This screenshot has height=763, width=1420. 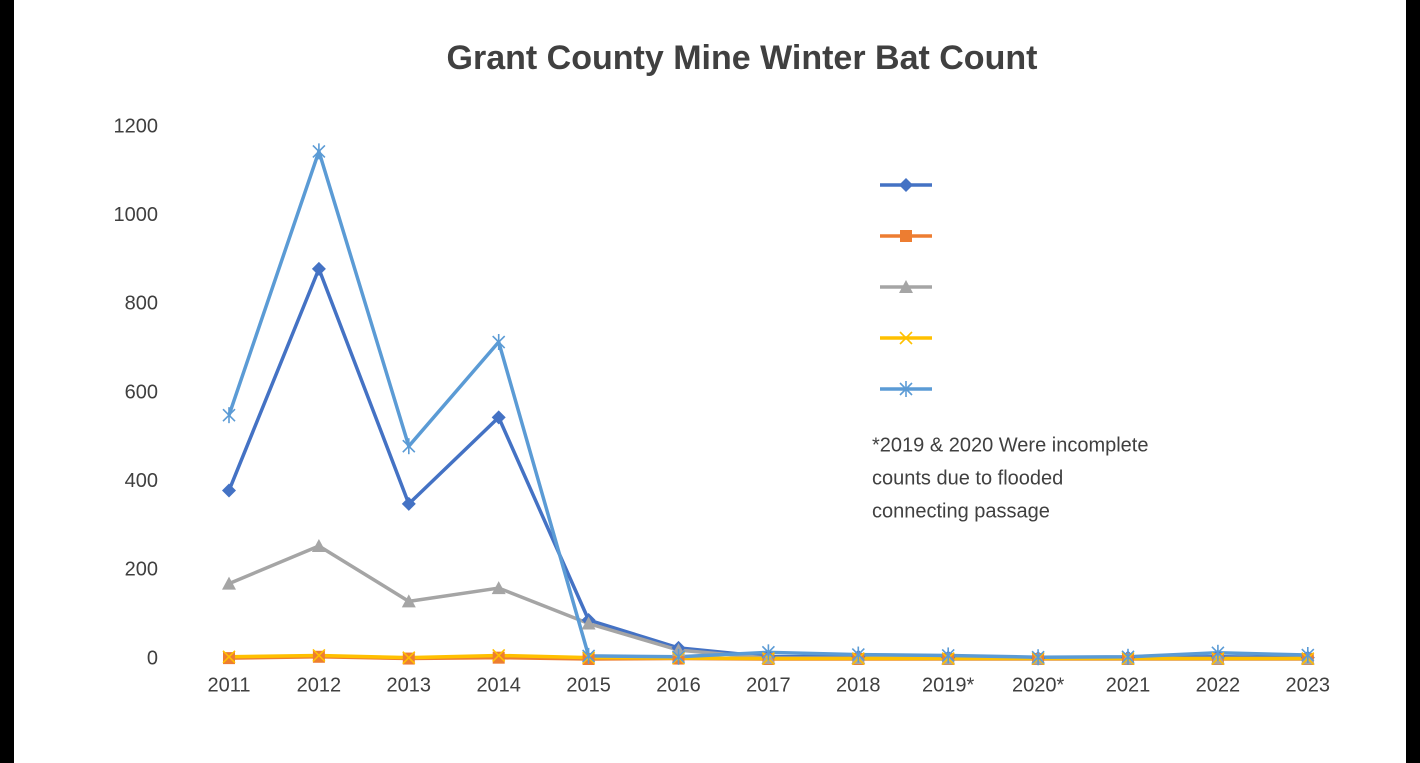 What do you see at coordinates (588, 685) in the screenshot?
I see `x-tick-label: 2015` at bounding box center [588, 685].